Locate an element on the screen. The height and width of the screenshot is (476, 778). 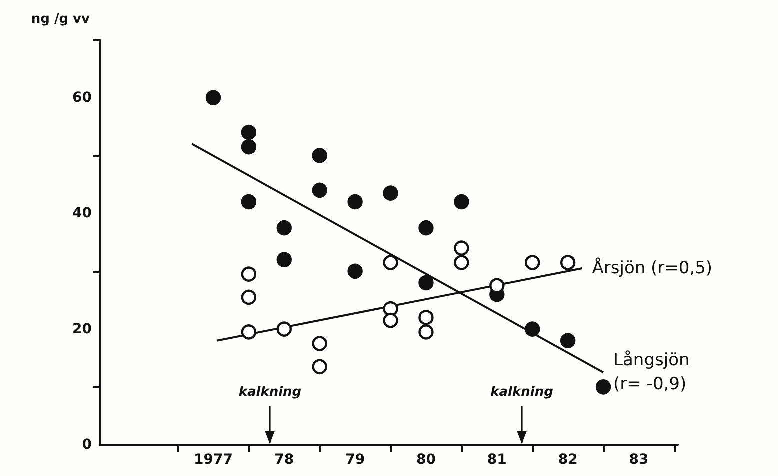
series-label: Årsjön (r=0,5) is located at coordinates (652, 268).